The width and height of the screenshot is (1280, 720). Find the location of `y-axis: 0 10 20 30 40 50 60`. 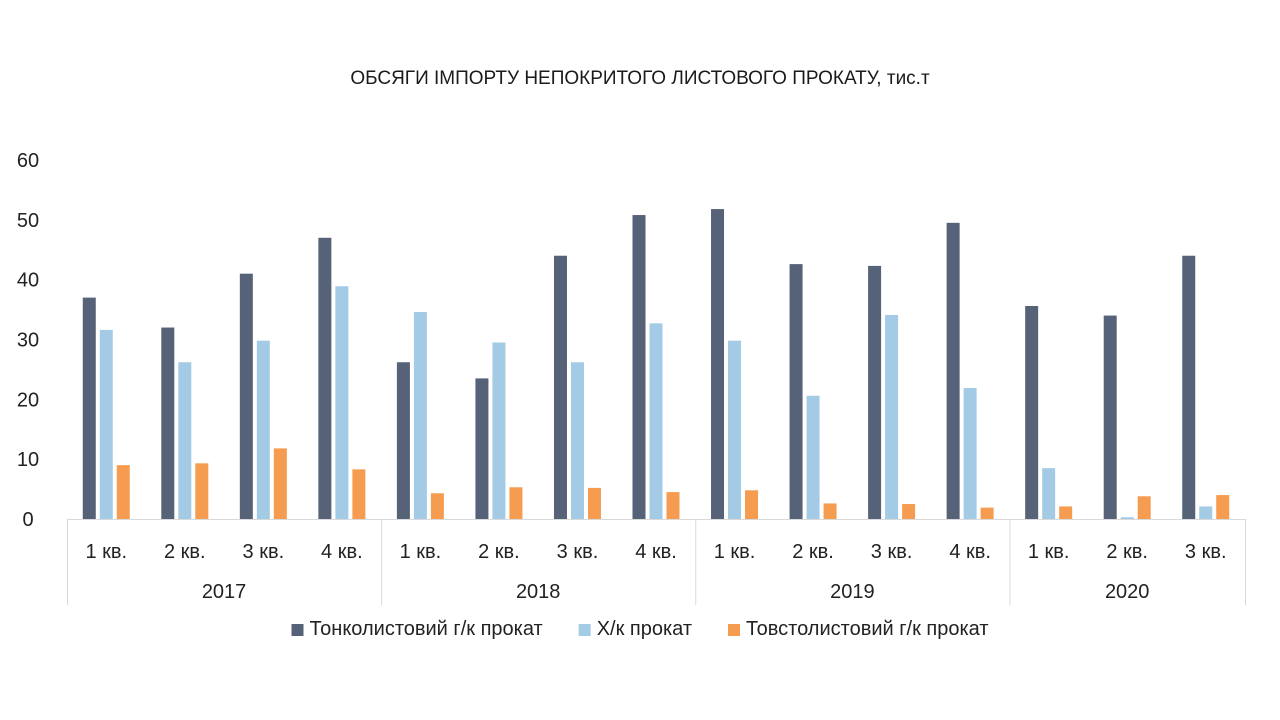

y-axis: 0 10 20 30 40 50 60 is located at coordinates (28, 340).